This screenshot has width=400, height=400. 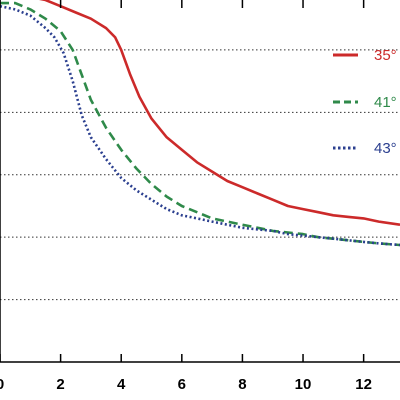 I want to click on legend-label-1: 41°, so click(x=385, y=102).